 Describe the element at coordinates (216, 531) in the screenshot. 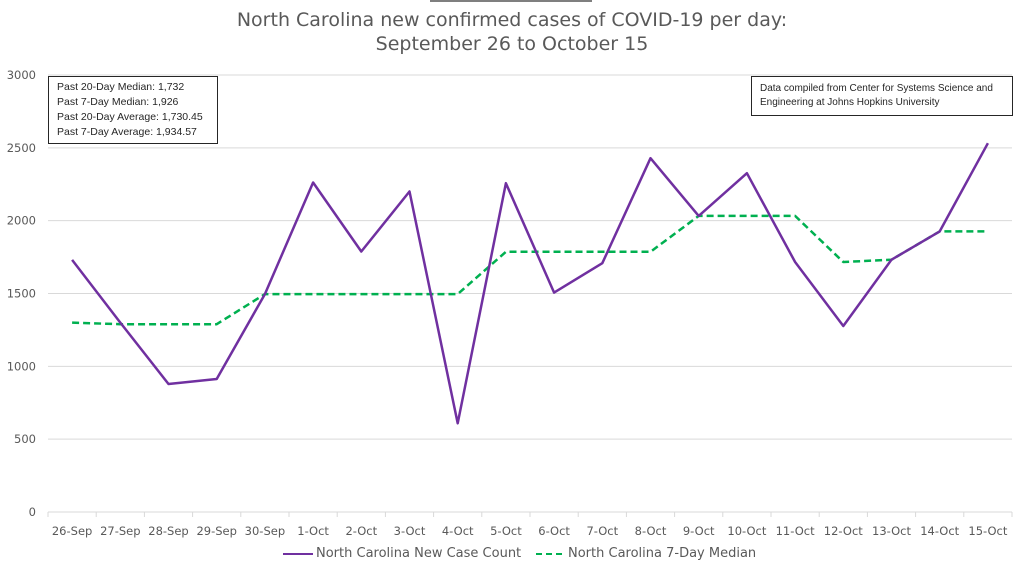

I see `x-tick-label: 29-Sep` at that location.